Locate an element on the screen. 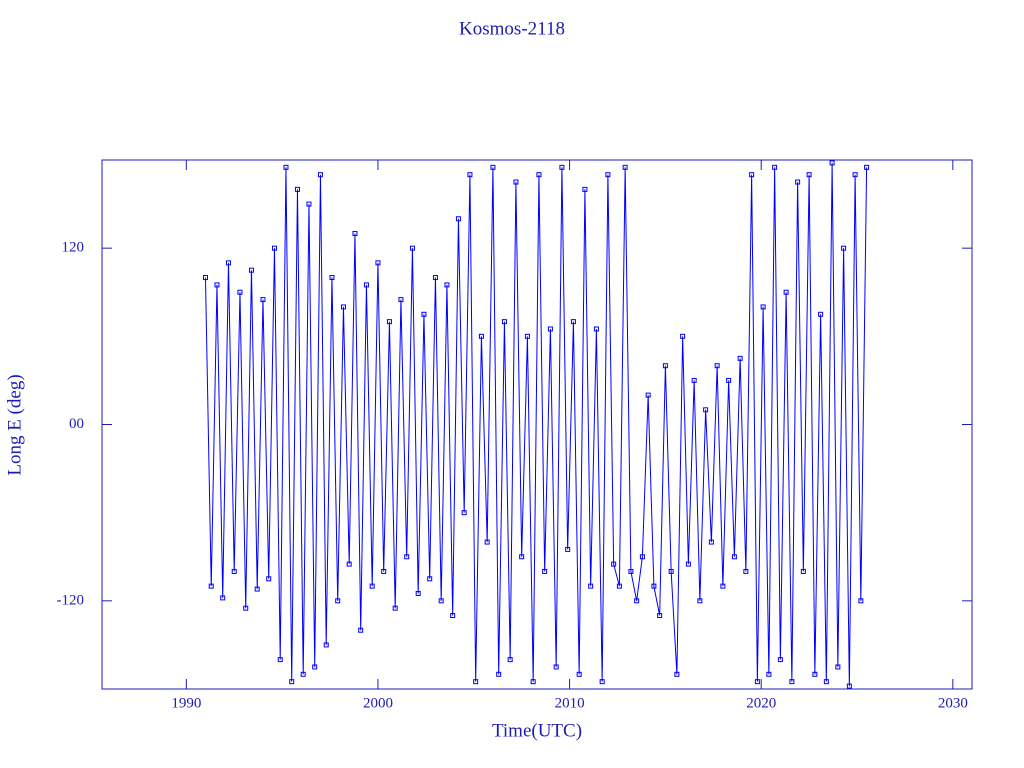 This screenshot has height=768, width=1024. chart-title: Kosmos-2118 is located at coordinates (512, 28).